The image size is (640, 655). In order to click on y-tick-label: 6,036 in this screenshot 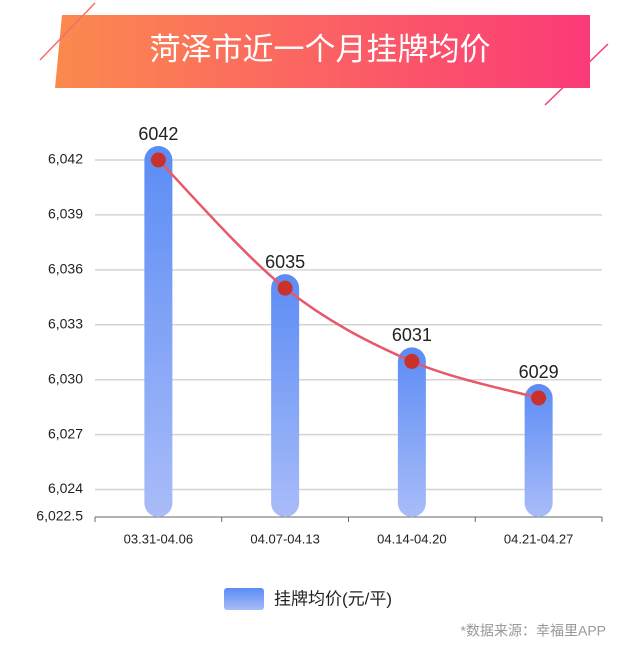, I will do `click(65, 269)`.